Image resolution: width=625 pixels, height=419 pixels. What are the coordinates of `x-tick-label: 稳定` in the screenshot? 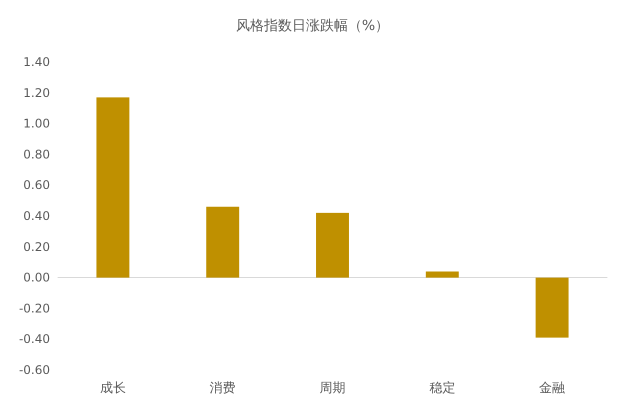 It's located at (442, 388).